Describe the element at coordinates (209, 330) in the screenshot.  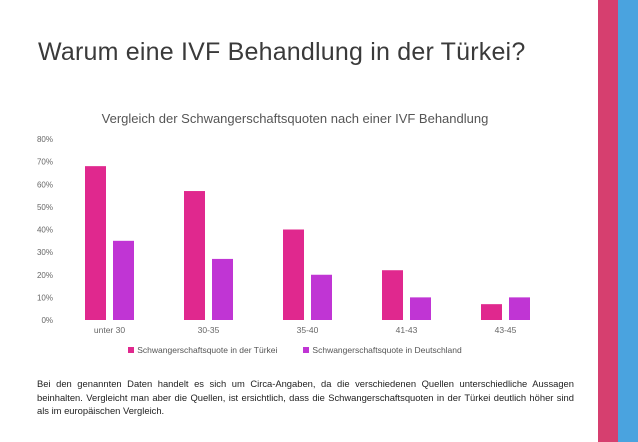
I see `x-tick-label: 30-35` at that location.